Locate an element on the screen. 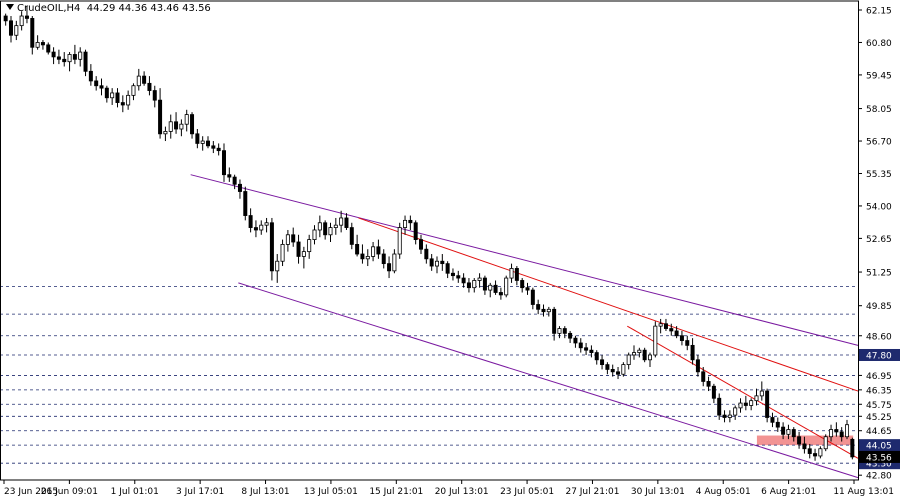  x-tick-label: 11 Aug 13:01 is located at coordinates (863, 492).